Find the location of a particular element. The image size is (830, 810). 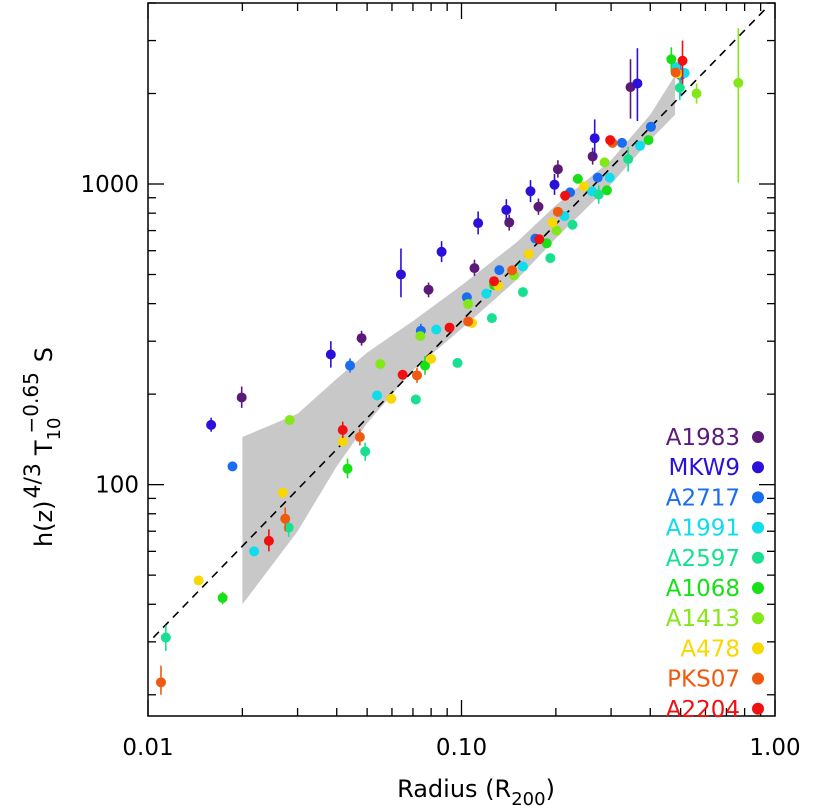

legend-label: A2717 is located at coordinates (703, 498).